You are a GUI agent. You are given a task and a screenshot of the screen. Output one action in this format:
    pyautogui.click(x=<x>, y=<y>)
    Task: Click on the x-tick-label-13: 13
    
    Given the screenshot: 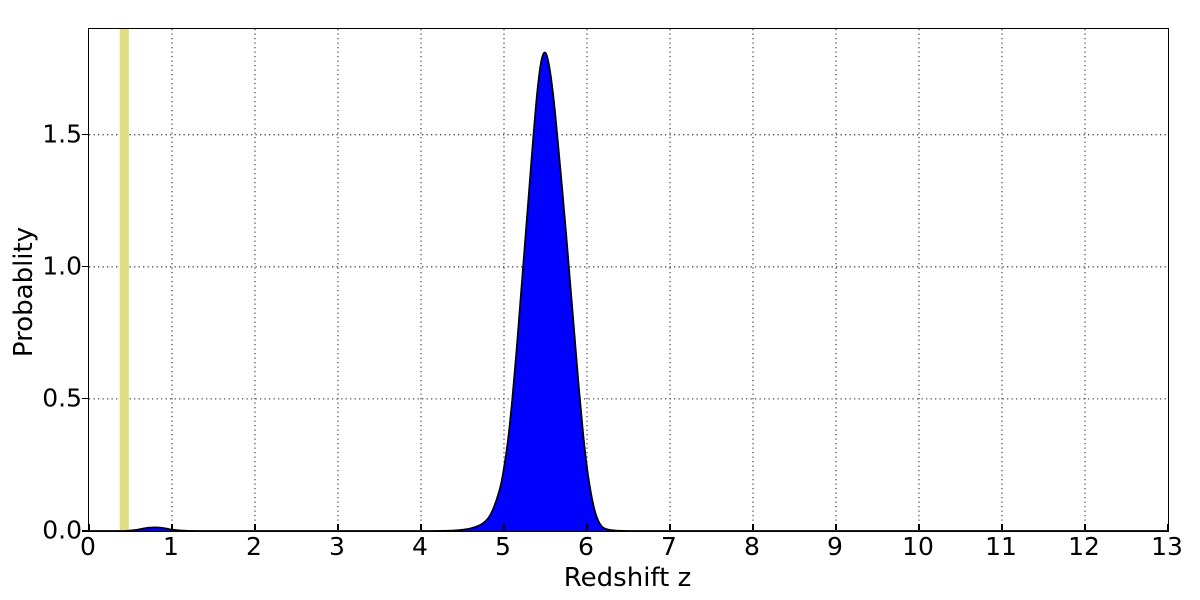 What is the action you would take?
    pyautogui.click(x=1167, y=546)
    